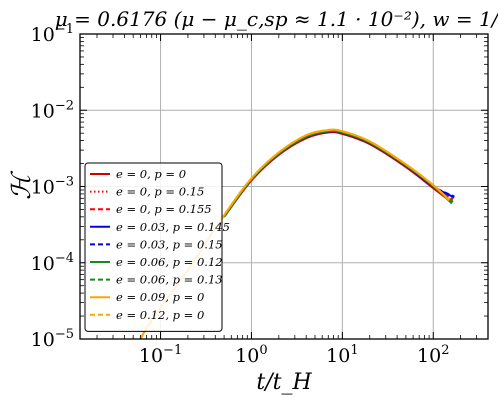 The height and width of the screenshot is (400, 498). What do you see at coordinates (169, 262) in the screenshot?
I see `legend-label-6: e = 0.06, p = 0.12` at bounding box center [169, 262].